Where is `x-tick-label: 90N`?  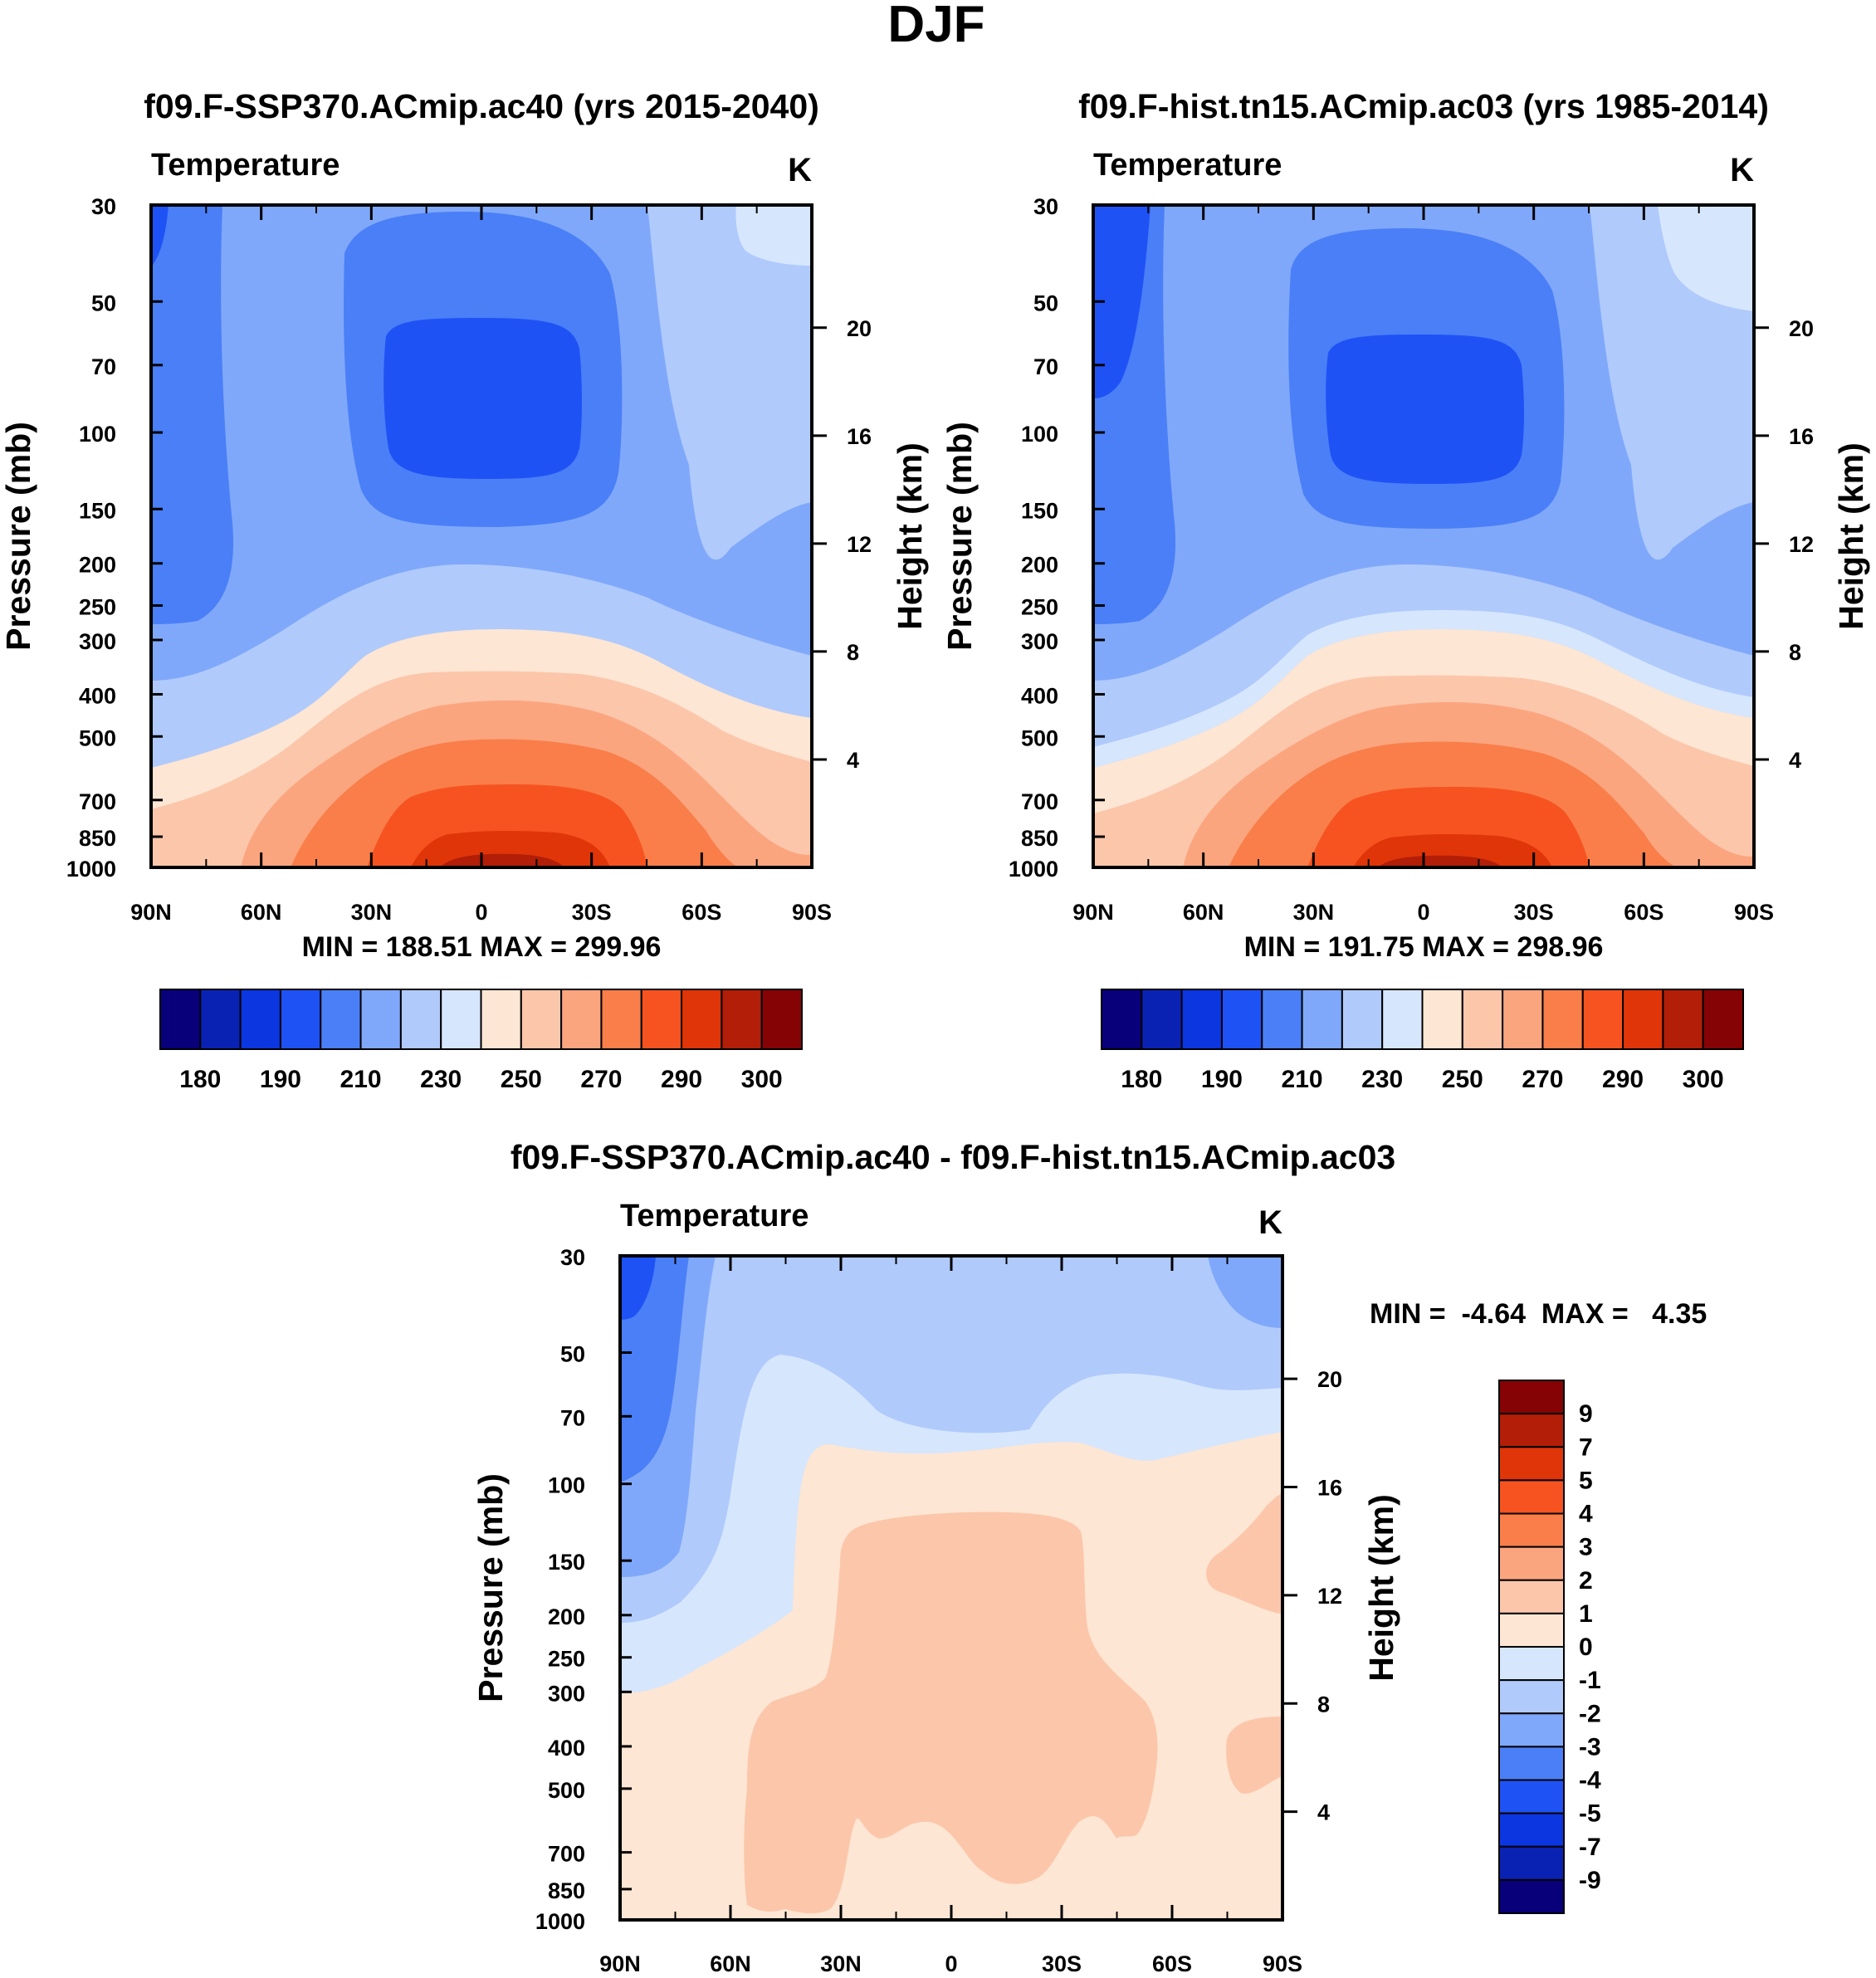 x-tick-label: 90N is located at coordinates (151, 912).